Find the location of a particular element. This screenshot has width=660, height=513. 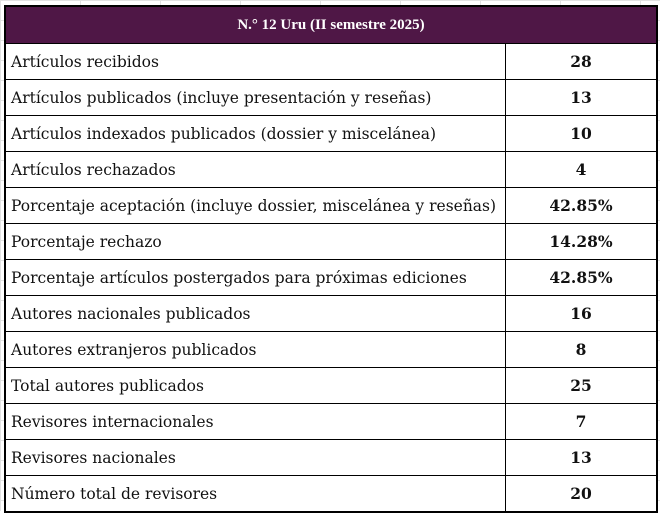

row-label: Total autores publicados is located at coordinates (255, 386).